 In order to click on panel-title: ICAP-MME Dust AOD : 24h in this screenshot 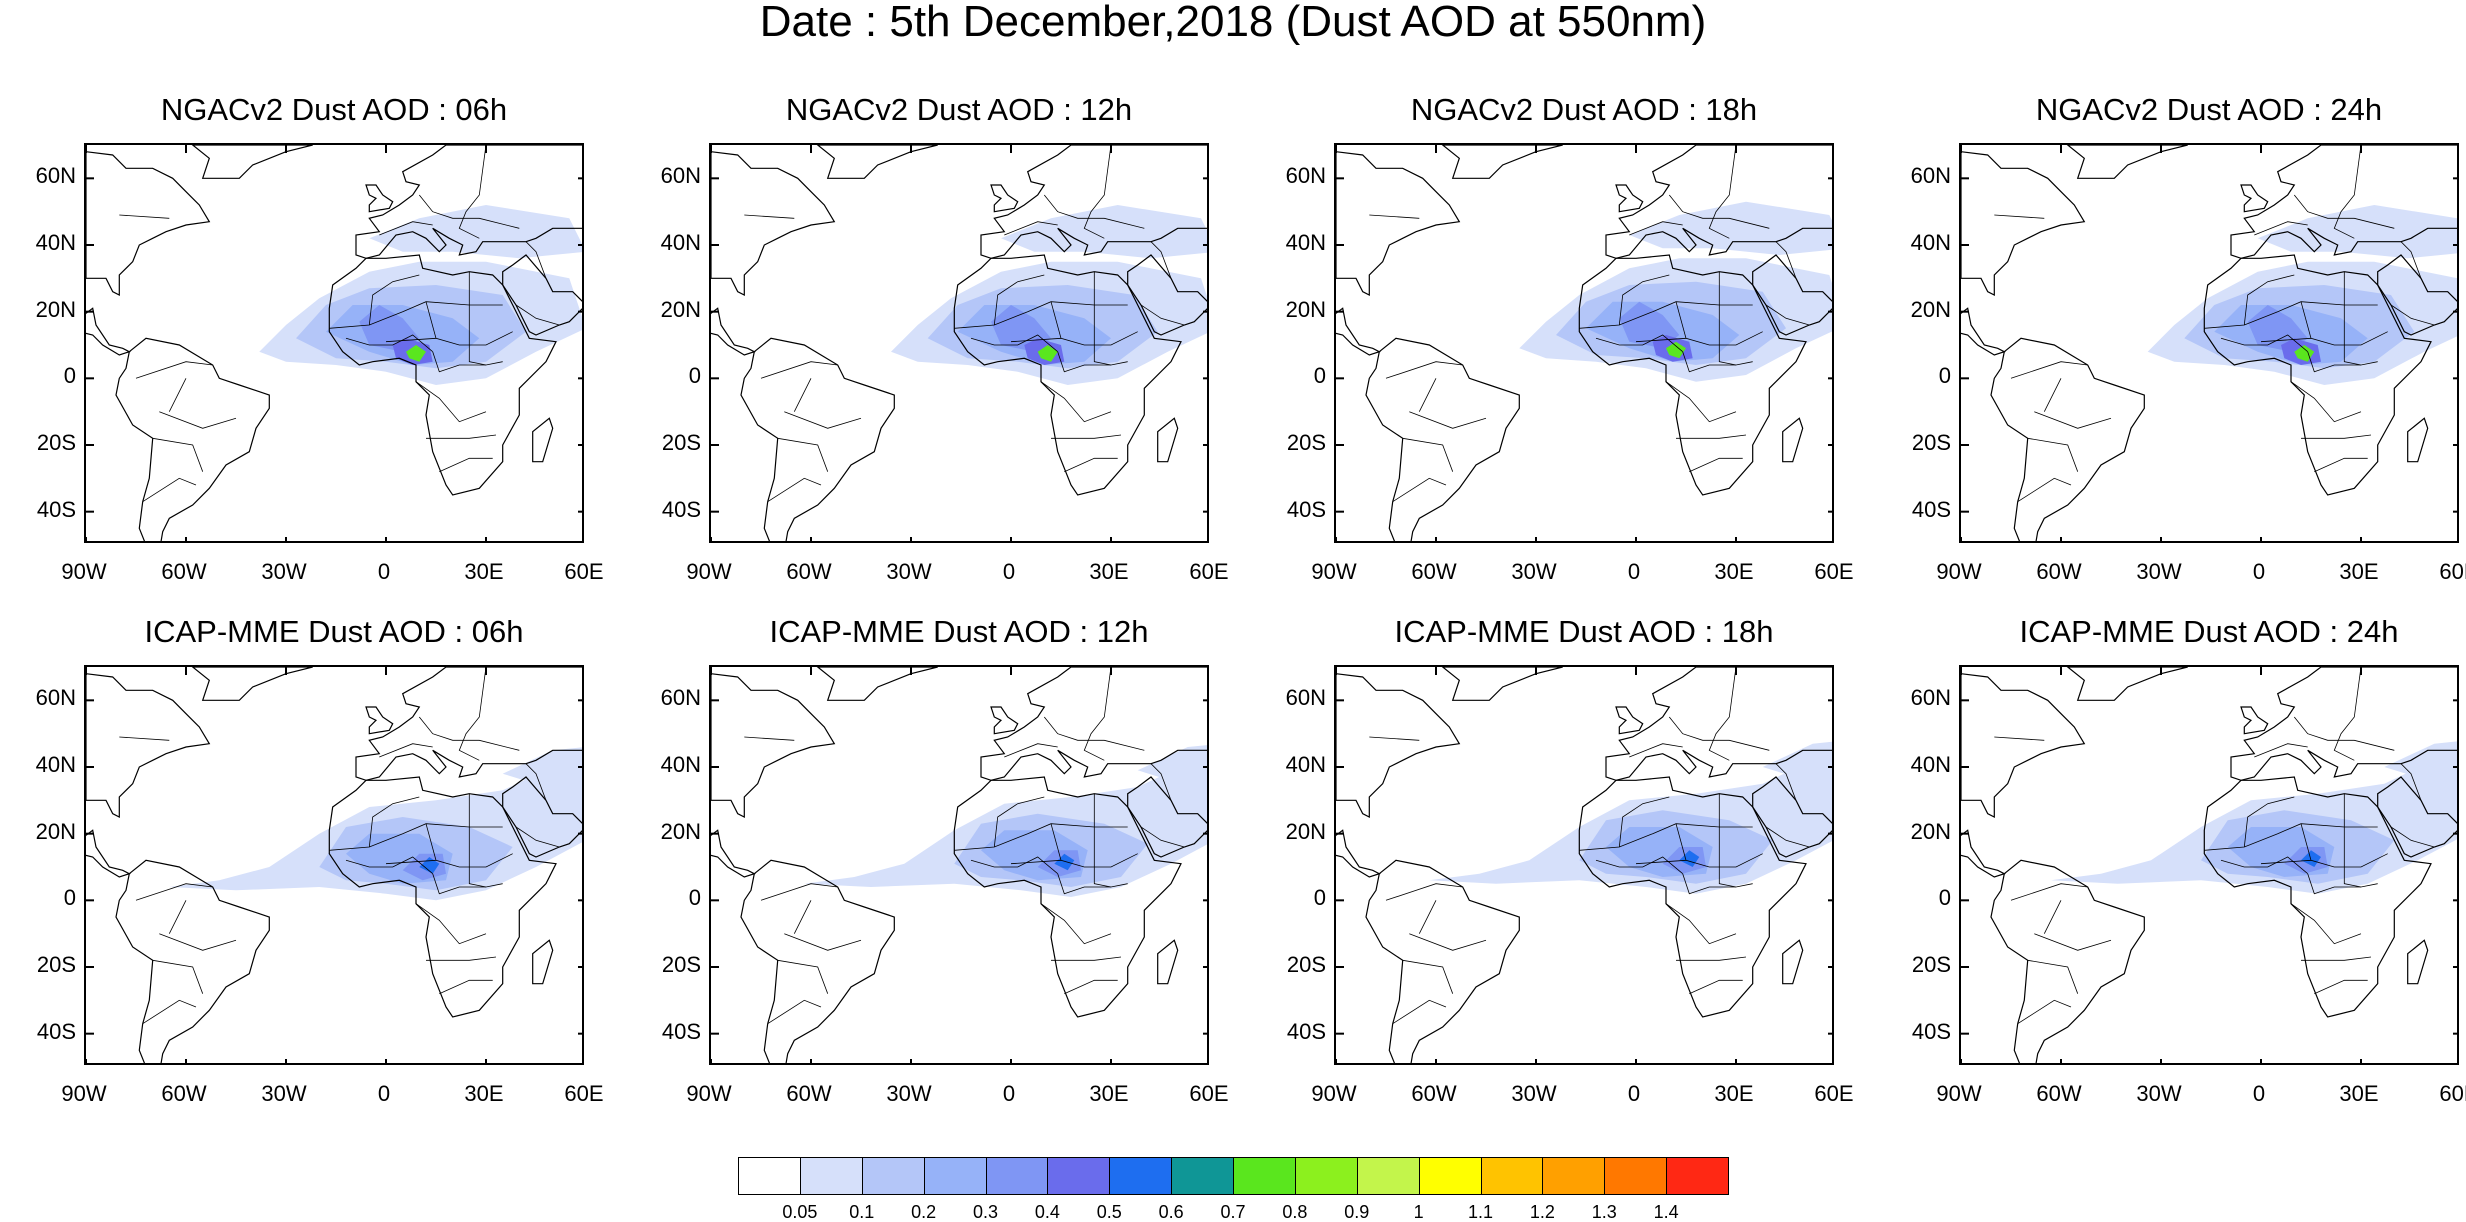, I will do `click(2209, 631)`.